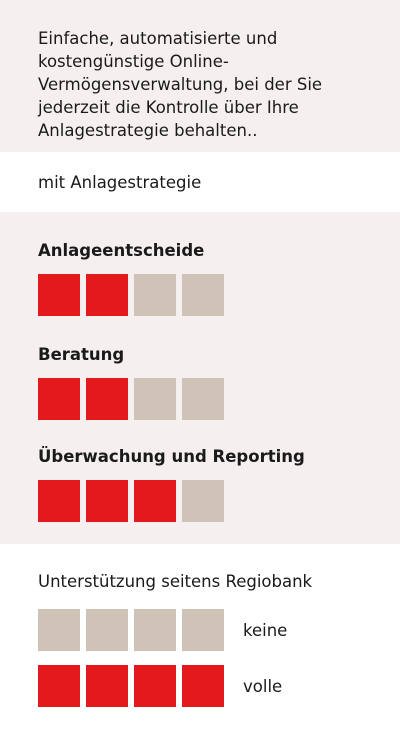  Describe the element at coordinates (131, 630) in the screenshot. I see `legend-squares-none` at that location.